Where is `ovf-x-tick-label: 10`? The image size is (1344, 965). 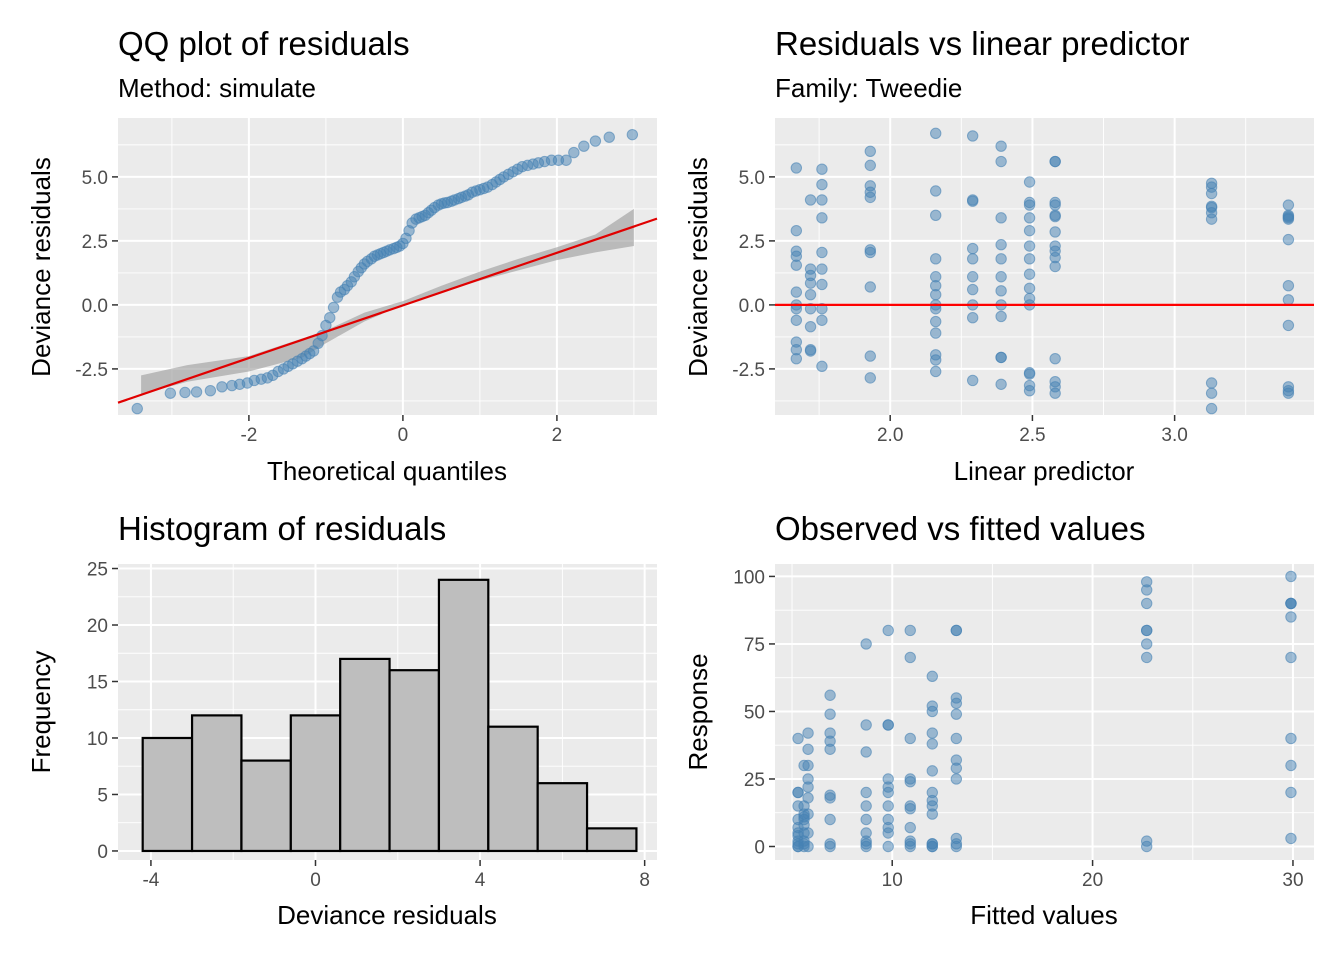
ovf-x-tick-label: 10 is located at coordinates (892, 880).